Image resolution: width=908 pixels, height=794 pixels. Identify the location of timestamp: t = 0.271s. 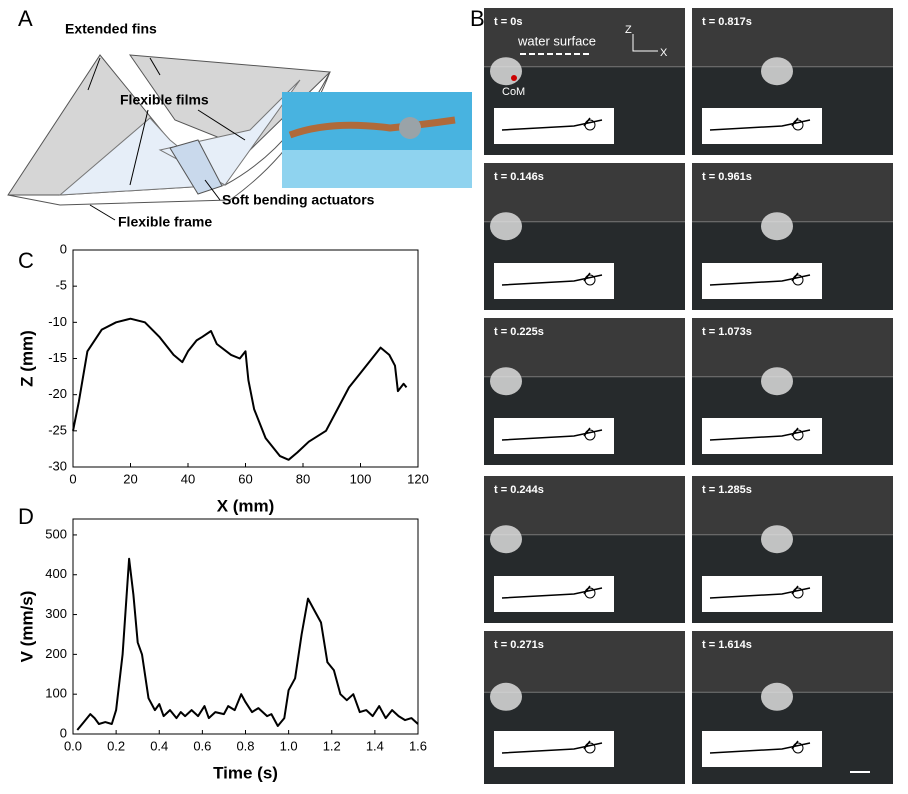
(519, 645).